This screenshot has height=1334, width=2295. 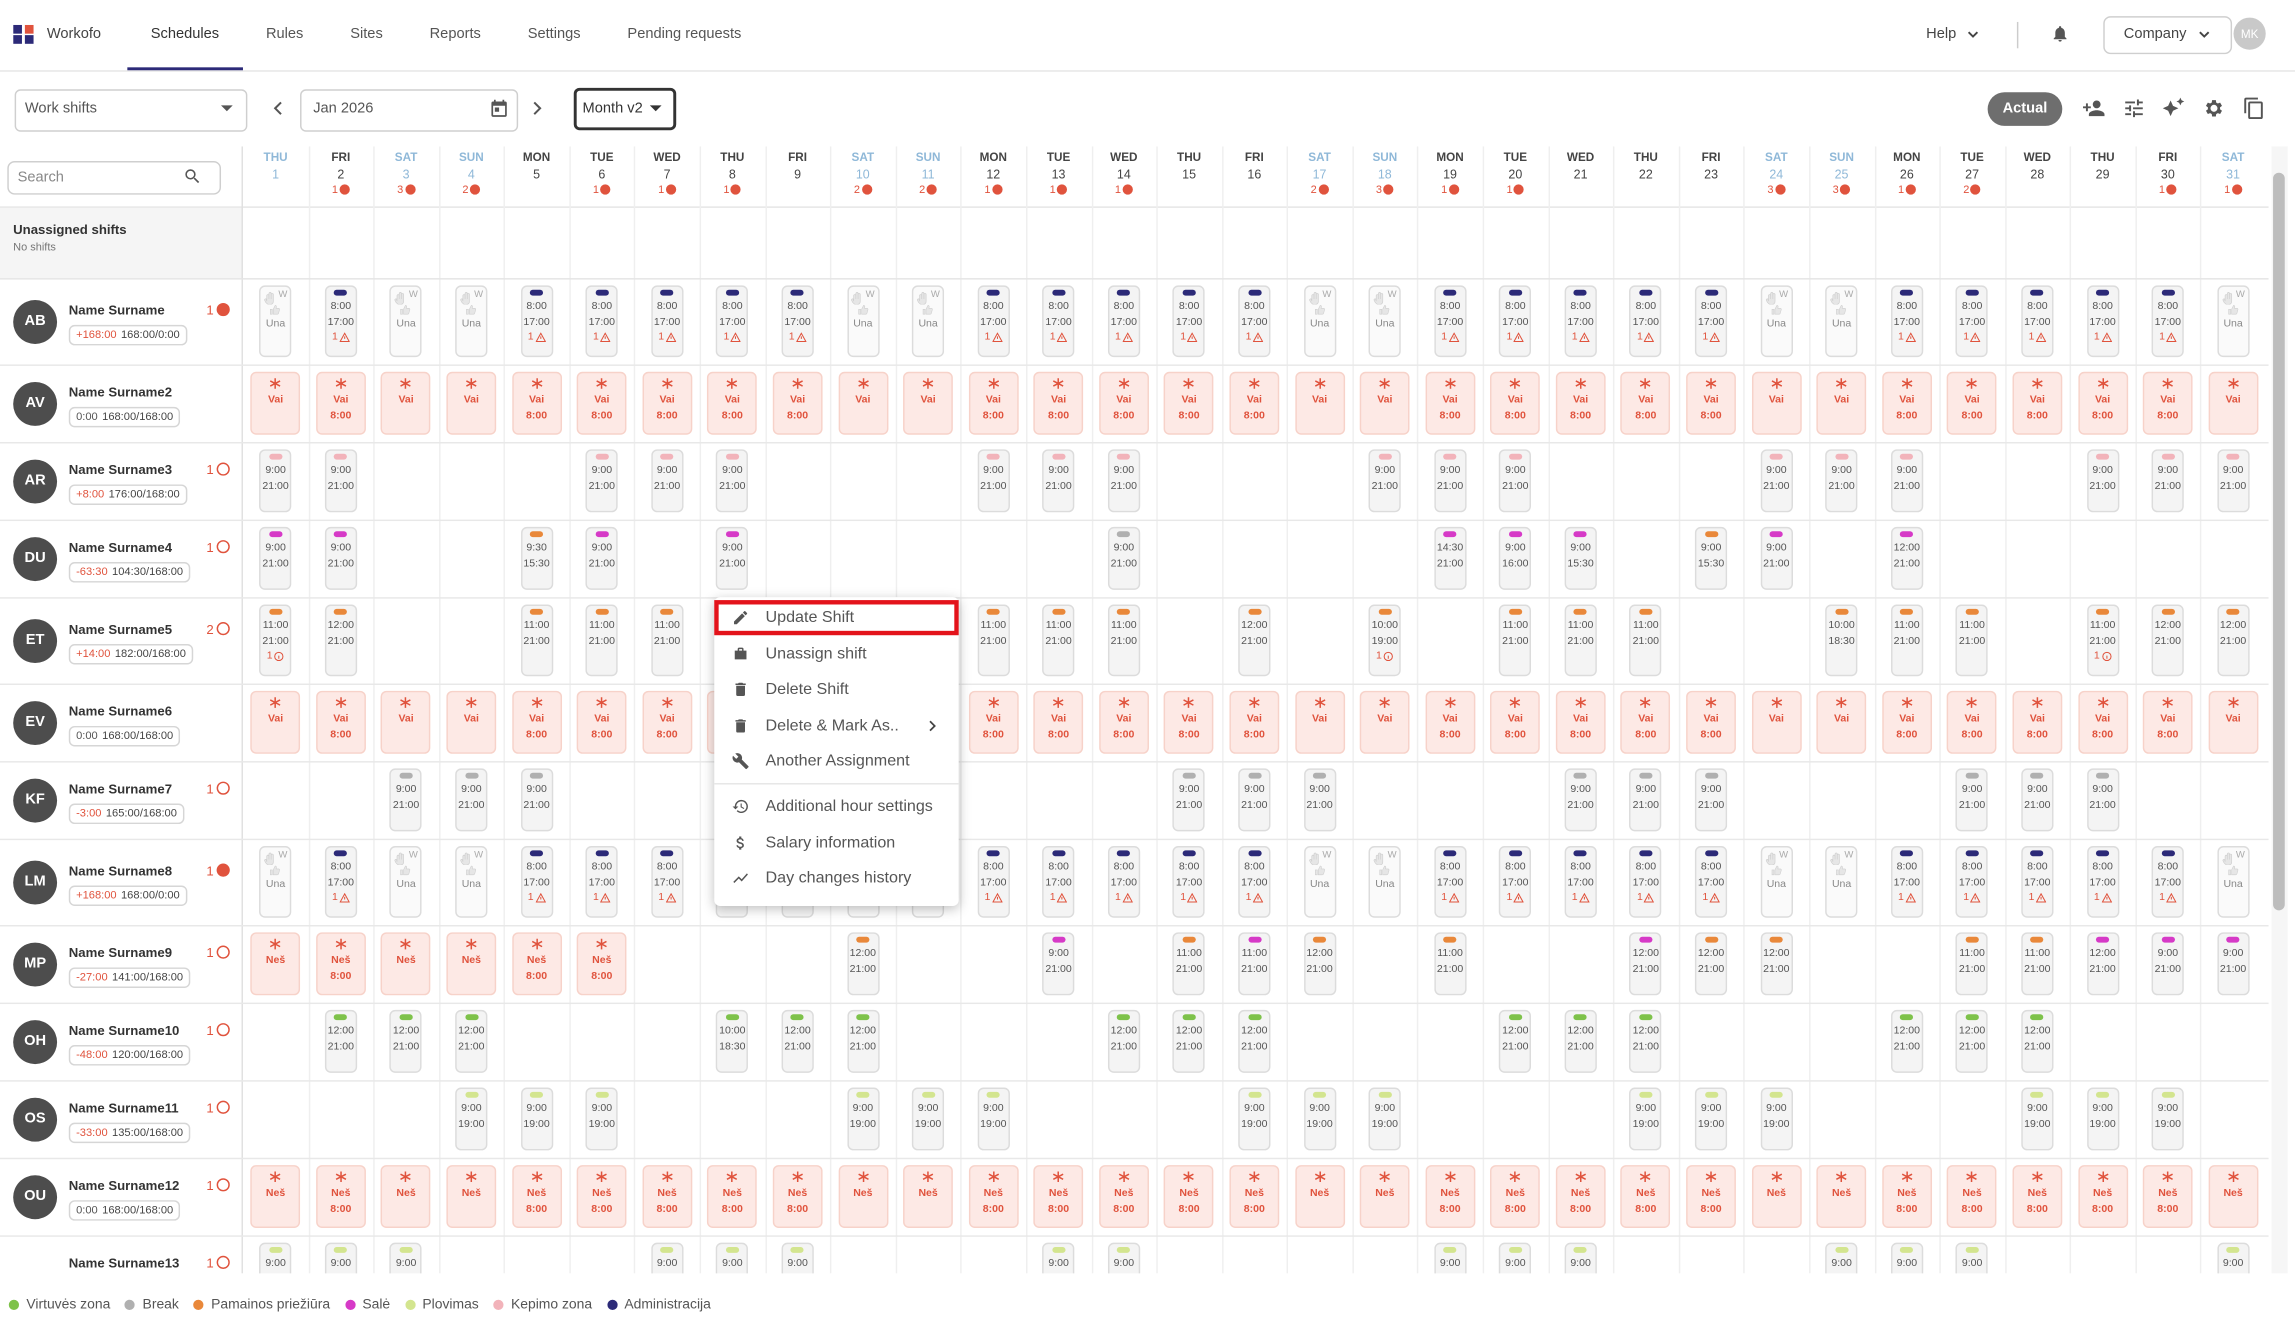 I want to click on bell-icon, so click(x=2060, y=33).